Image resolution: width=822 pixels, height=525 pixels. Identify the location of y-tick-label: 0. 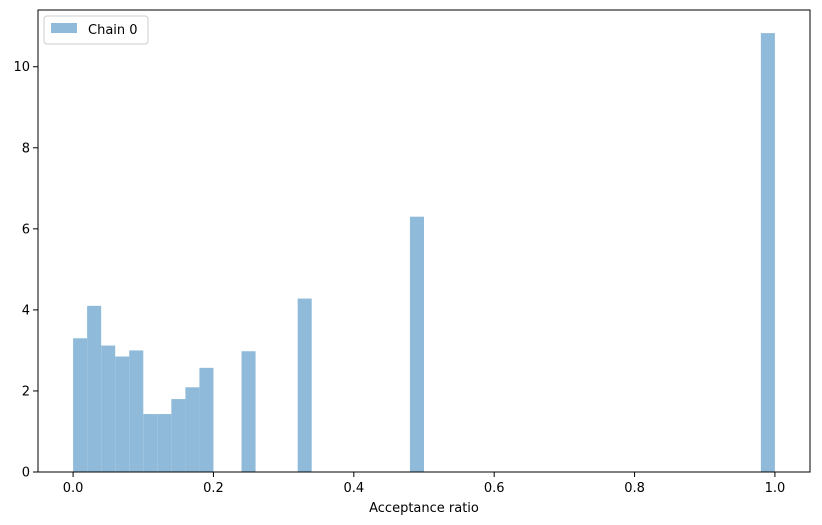
(26, 473).